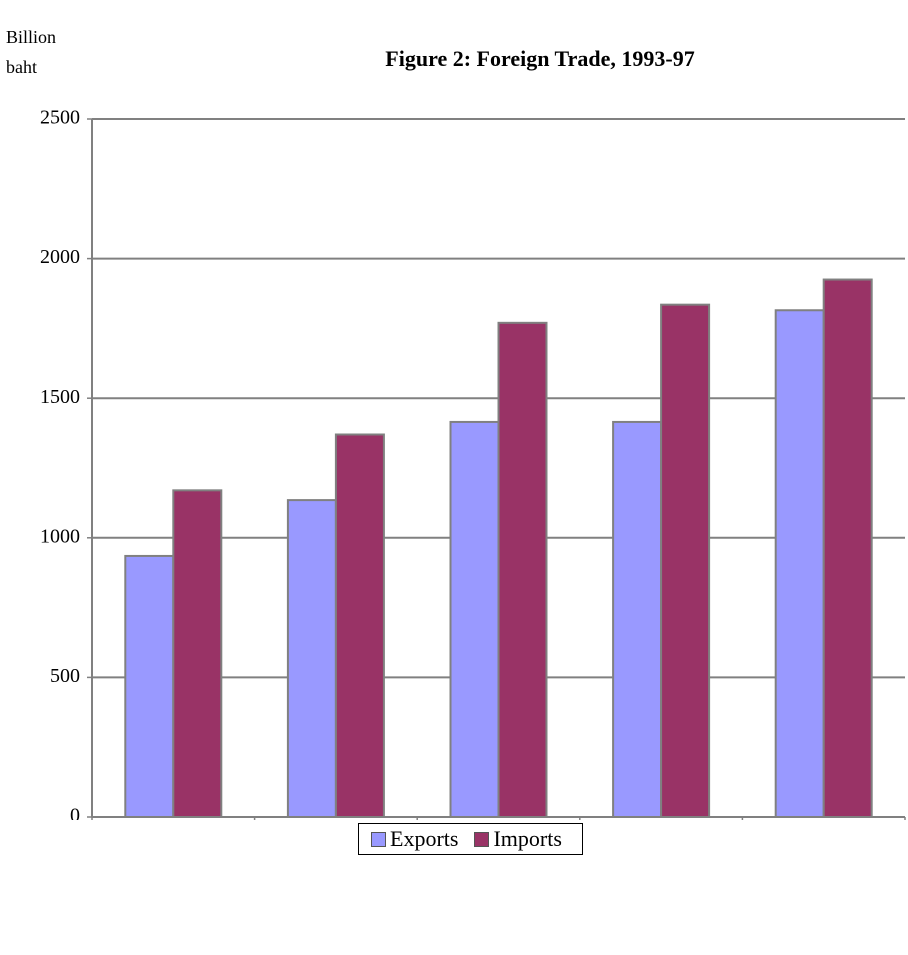 Image resolution: width=908 pixels, height=955 pixels. Describe the element at coordinates (60, 397) in the screenshot. I see `y-tick-label: 1500` at that location.